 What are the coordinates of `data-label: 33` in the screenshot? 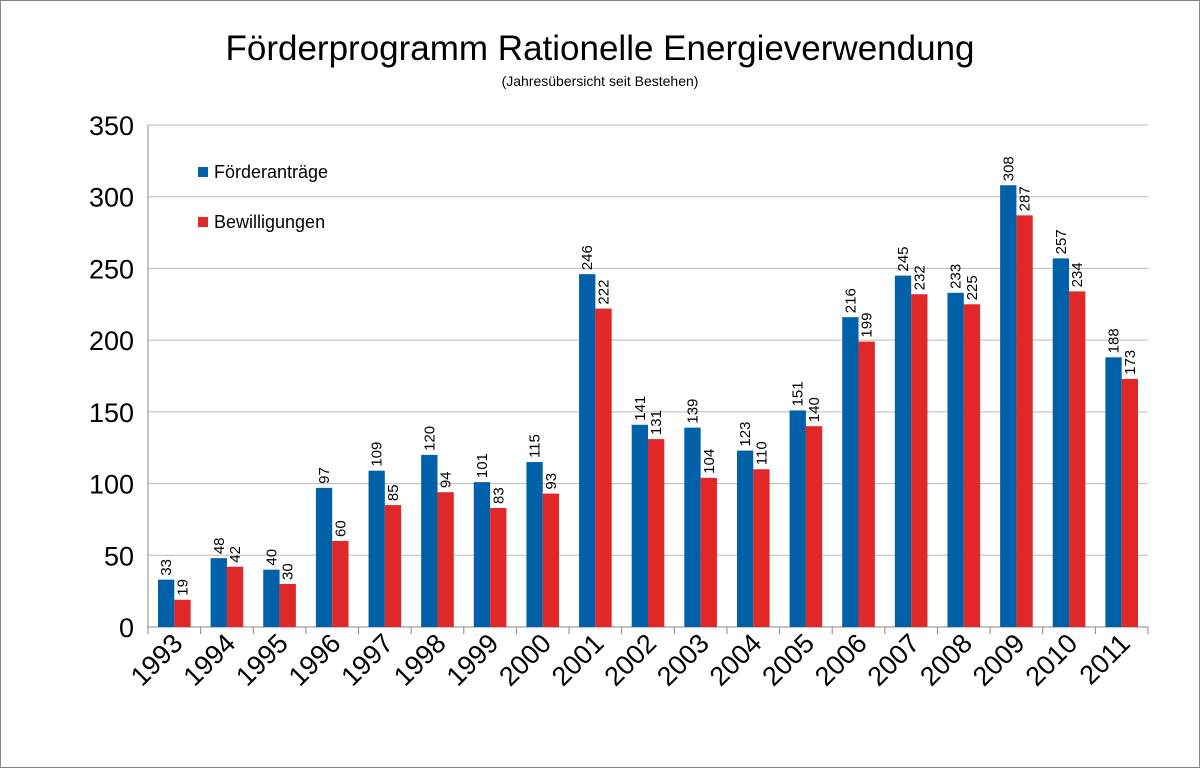 It's located at (166, 567).